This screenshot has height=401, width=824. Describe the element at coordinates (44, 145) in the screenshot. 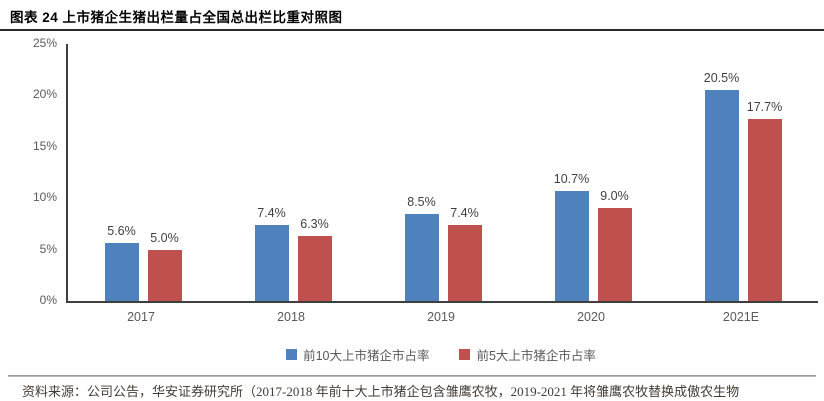

I see `y-axis-tick-label: 15%` at that location.